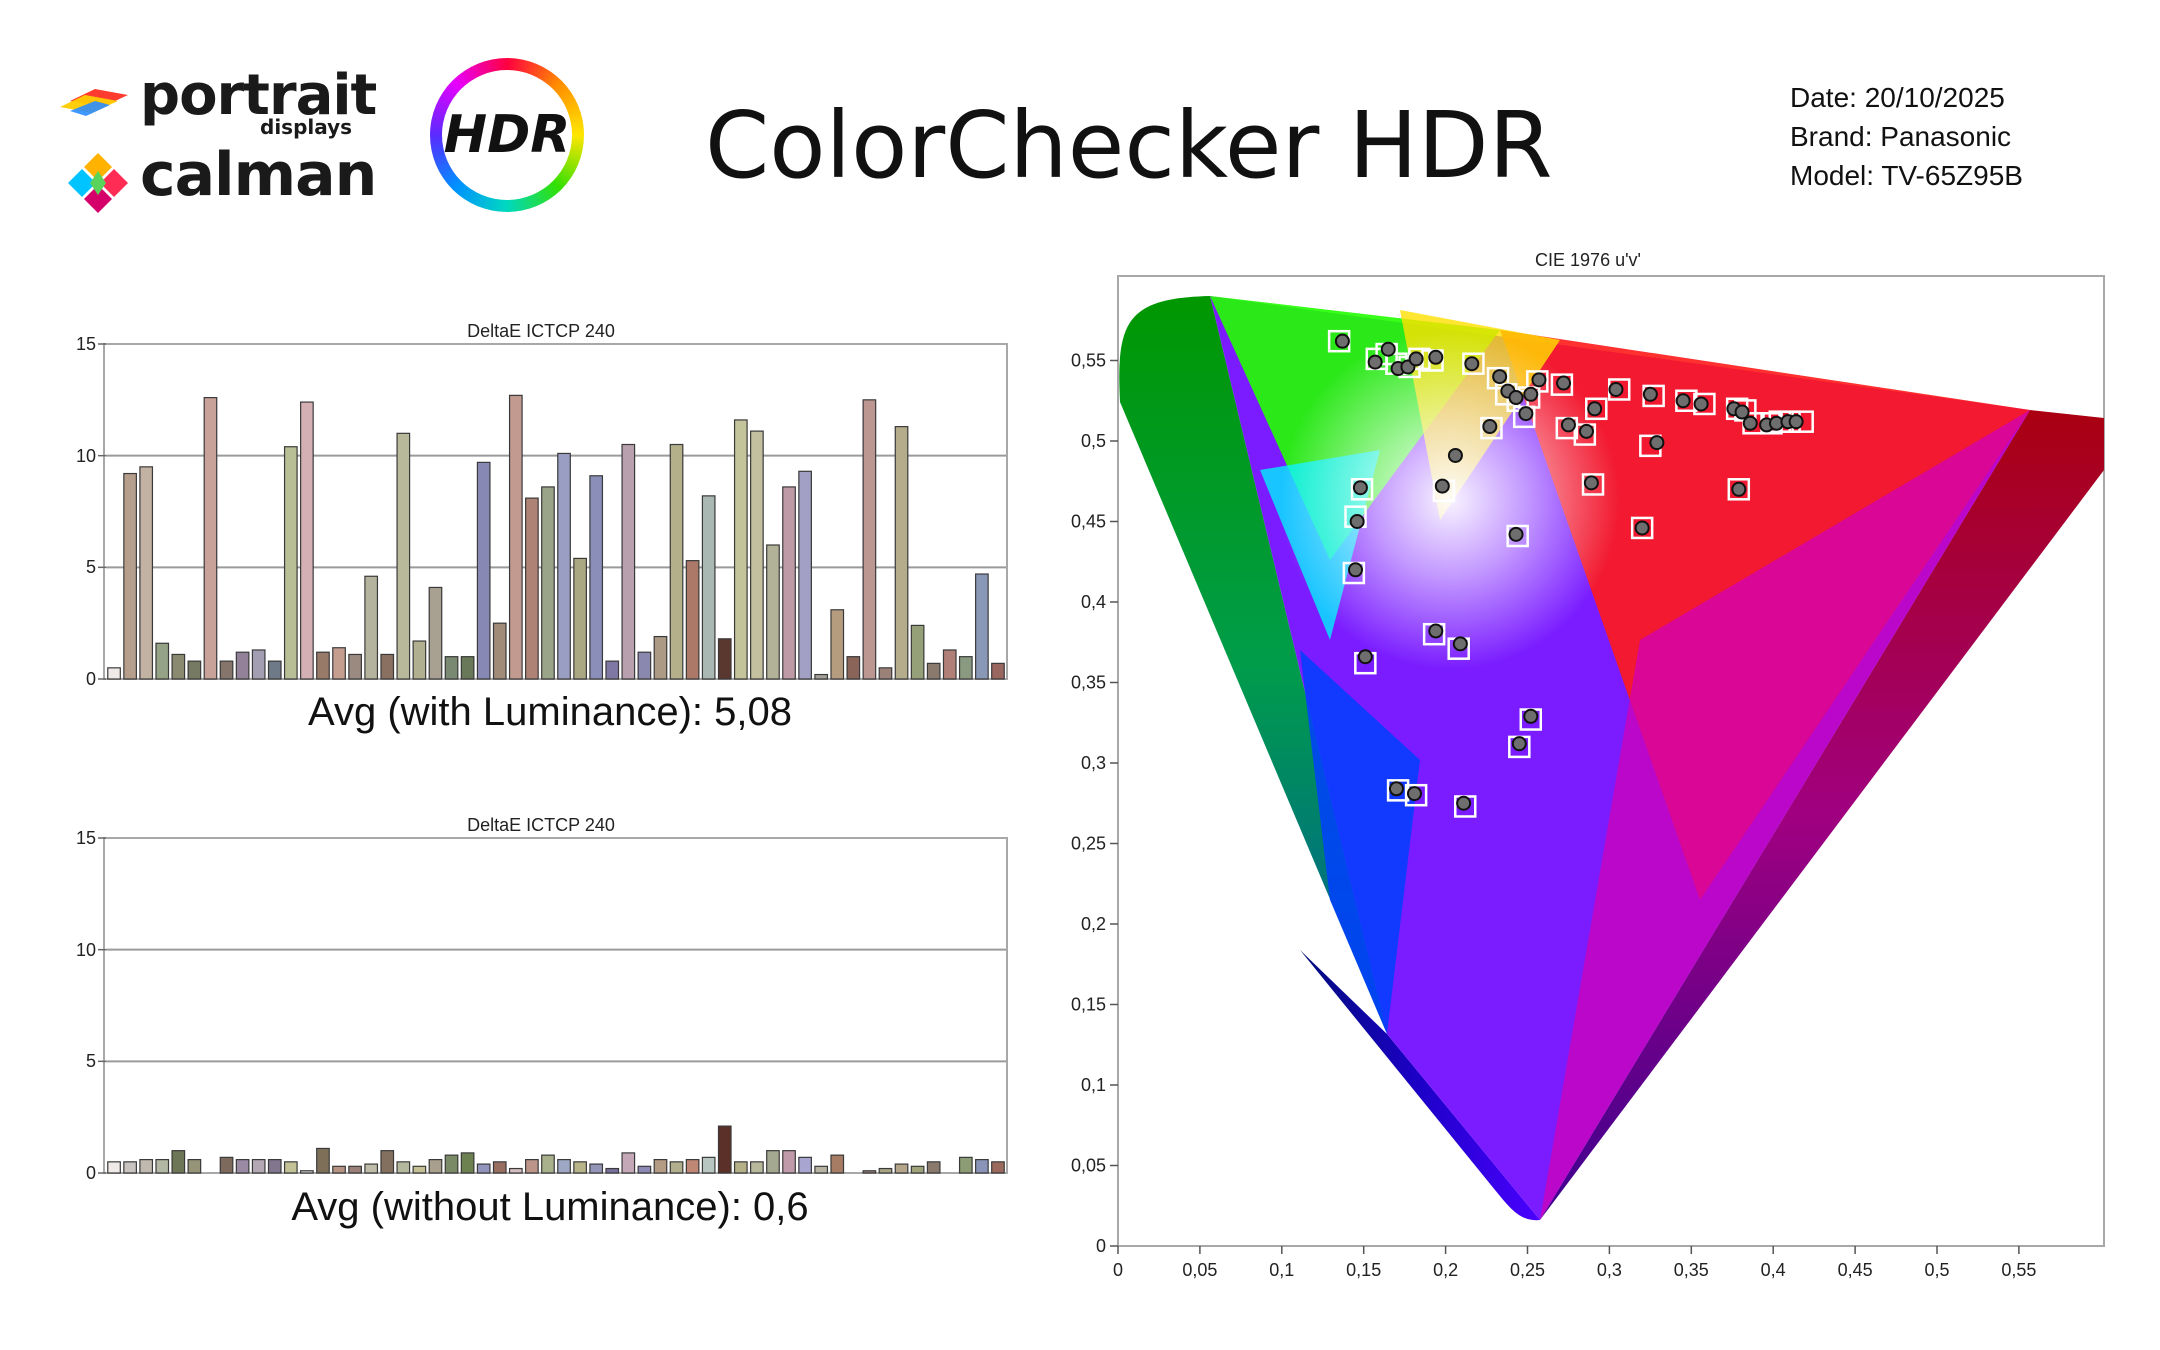  Describe the element at coordinates (552, 511) in the screenshot. I see `deltae-chart-1-gridlines` at that location.